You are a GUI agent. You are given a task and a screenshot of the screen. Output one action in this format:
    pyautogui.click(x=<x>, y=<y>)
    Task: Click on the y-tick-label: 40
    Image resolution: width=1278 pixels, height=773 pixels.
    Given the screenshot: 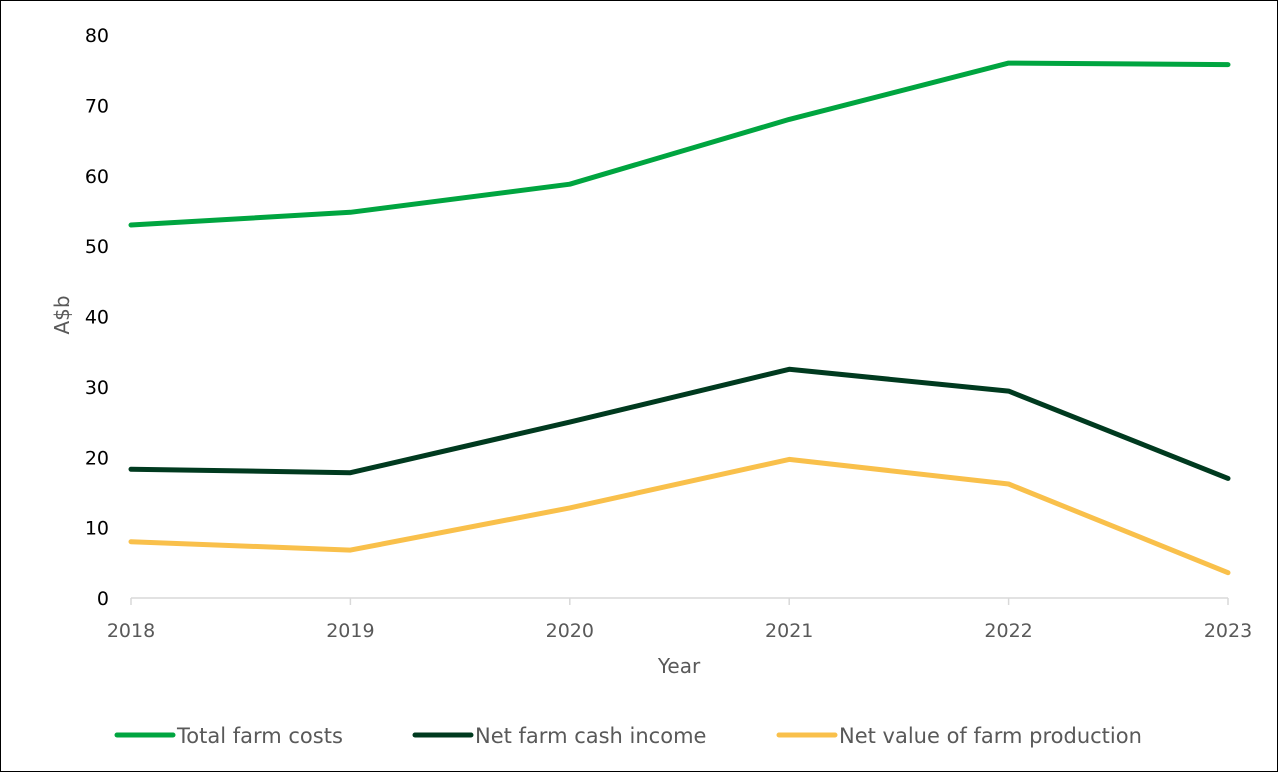 What is the action you would take?
    pyautogui.click(x=97, y=318)
    